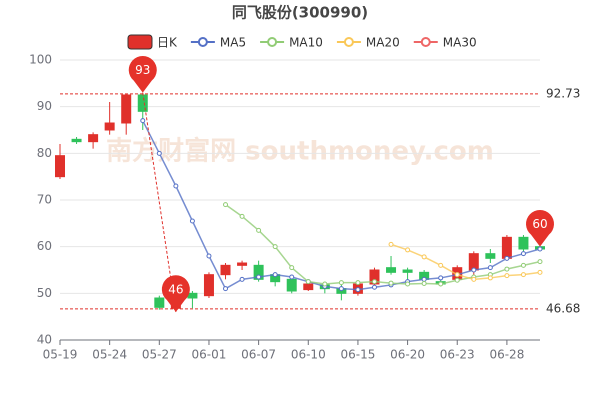  I want to click on x-tick-label: 06-20, so click(407, 355).